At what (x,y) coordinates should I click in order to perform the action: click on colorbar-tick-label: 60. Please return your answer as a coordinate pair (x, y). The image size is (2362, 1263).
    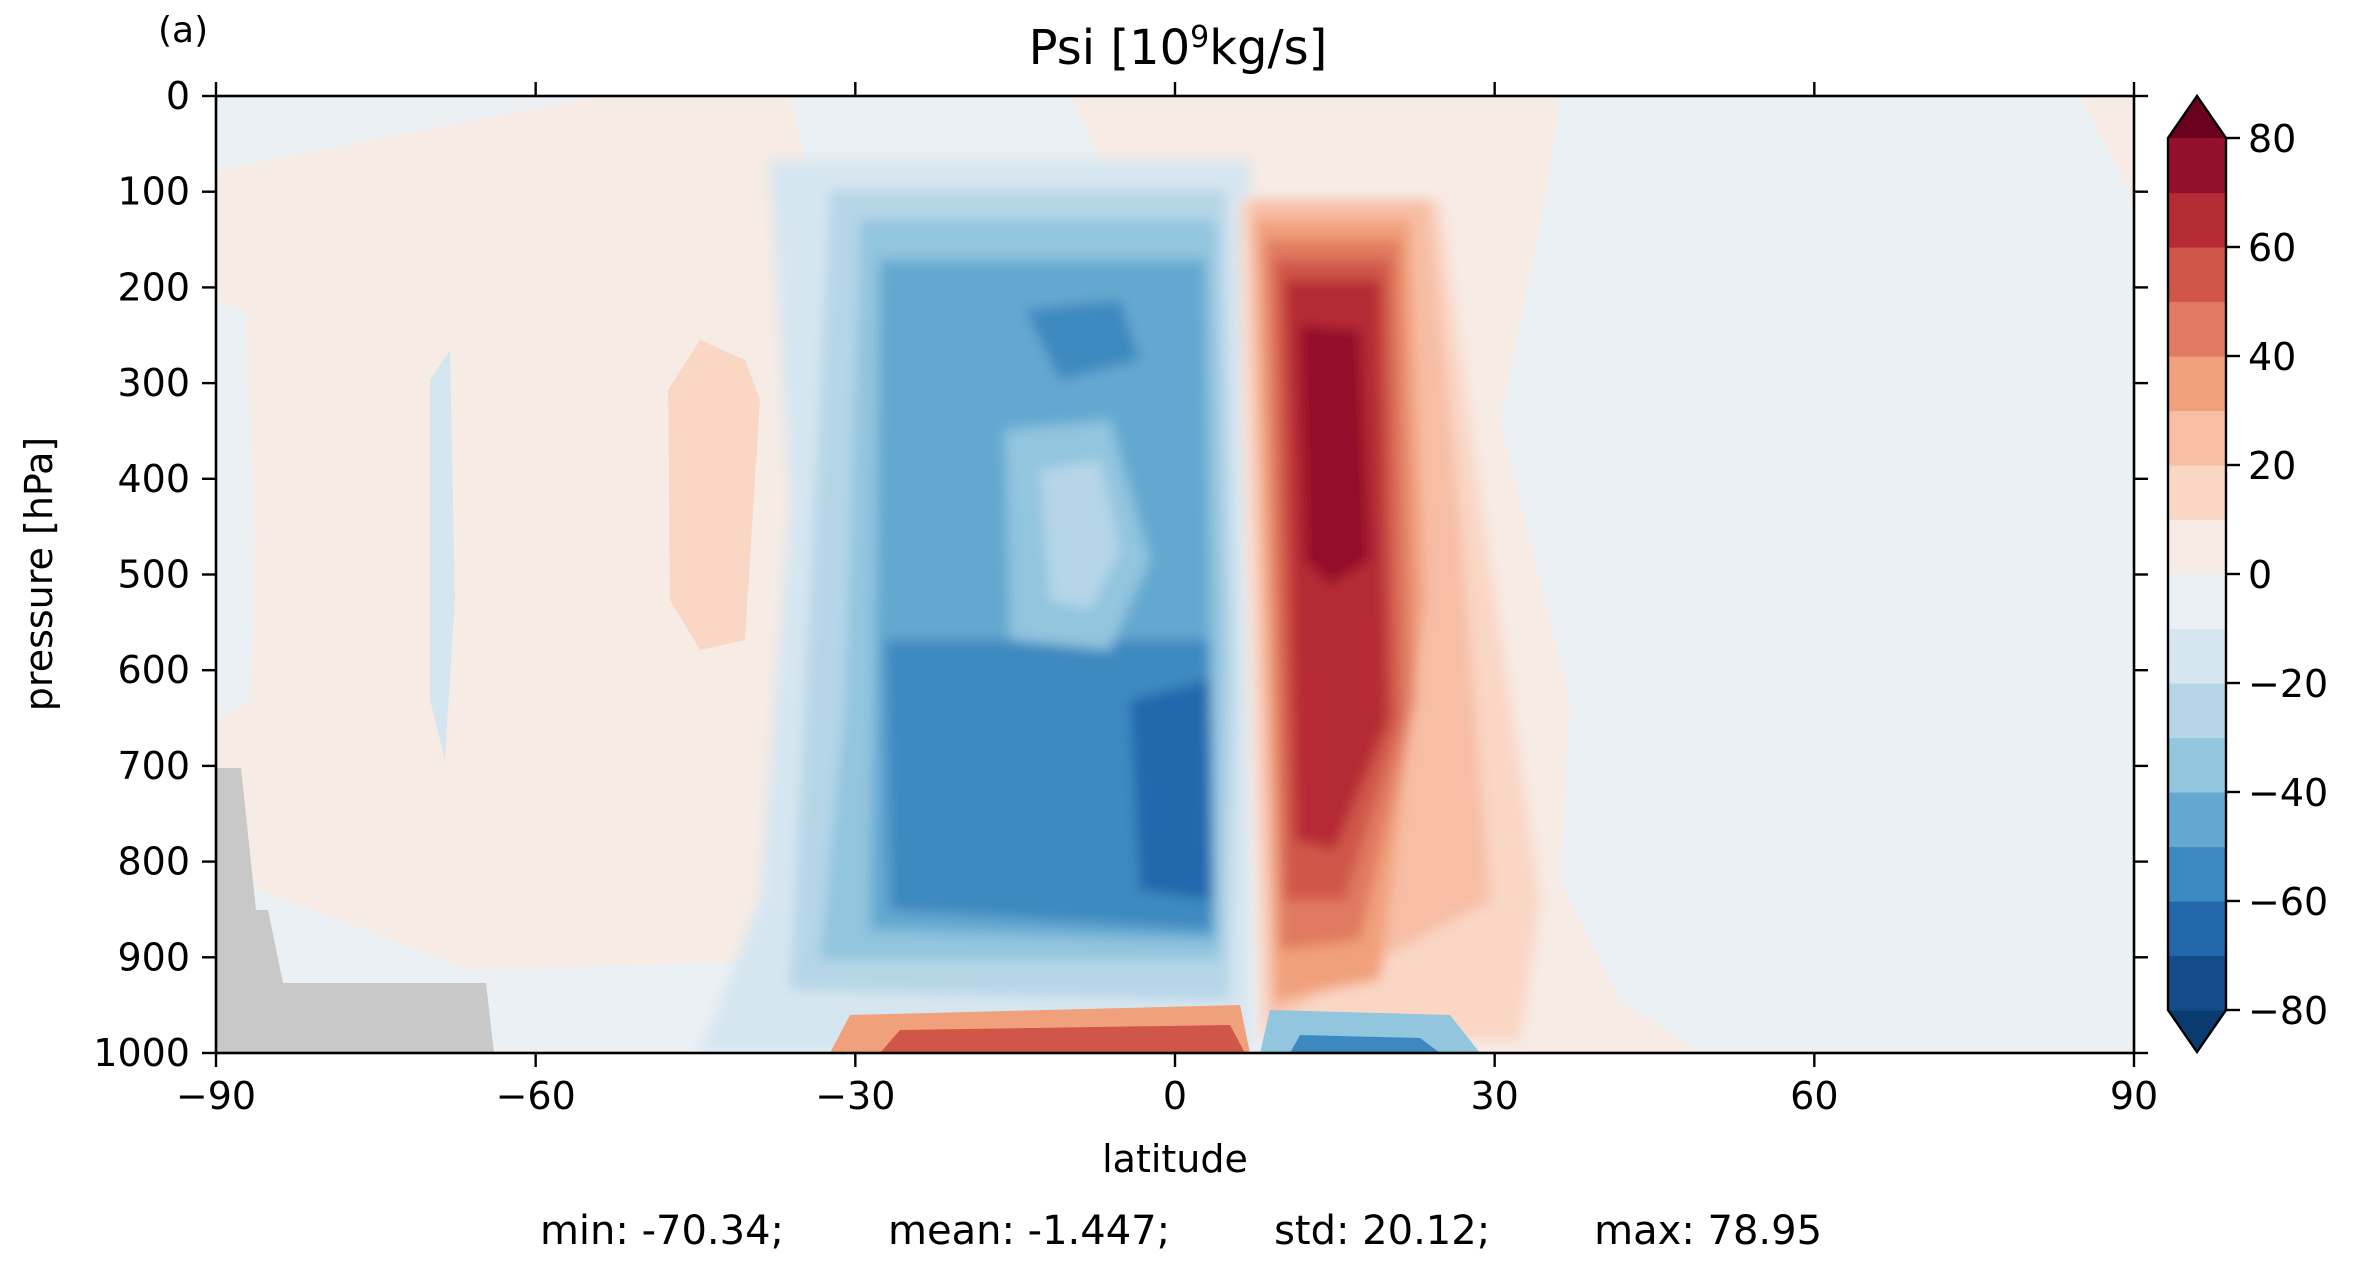
    Looking at the image, I should click on (2272, 248).